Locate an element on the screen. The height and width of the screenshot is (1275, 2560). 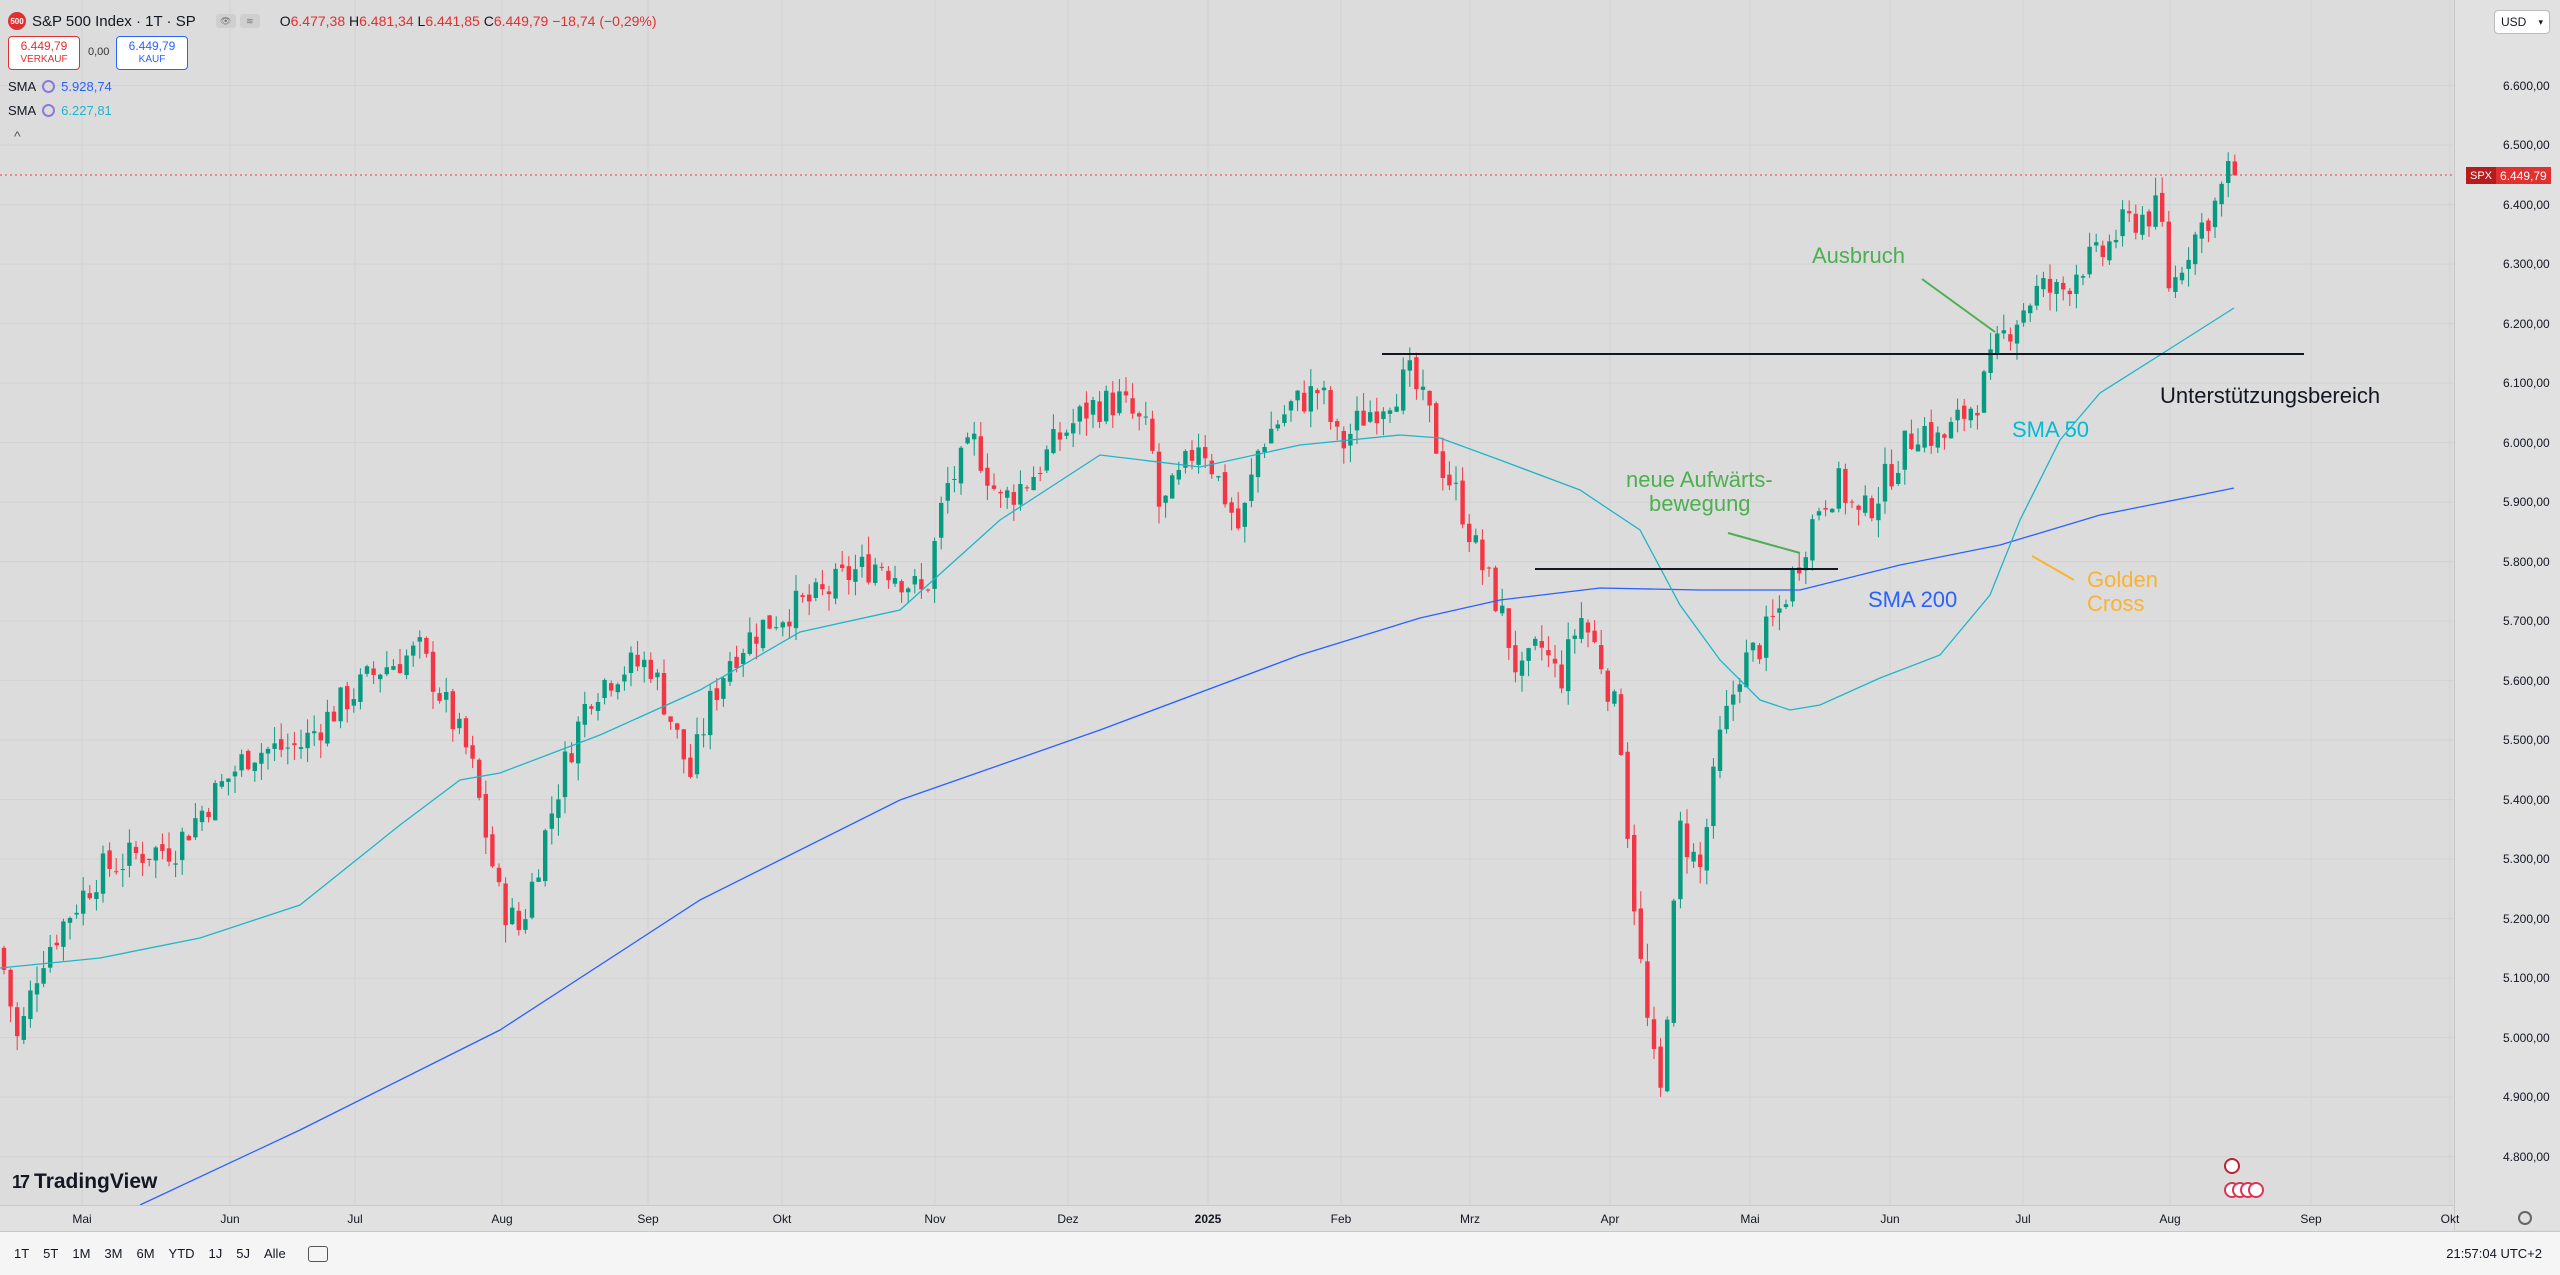
settings-icon is located at coordinates (2525, 1218).